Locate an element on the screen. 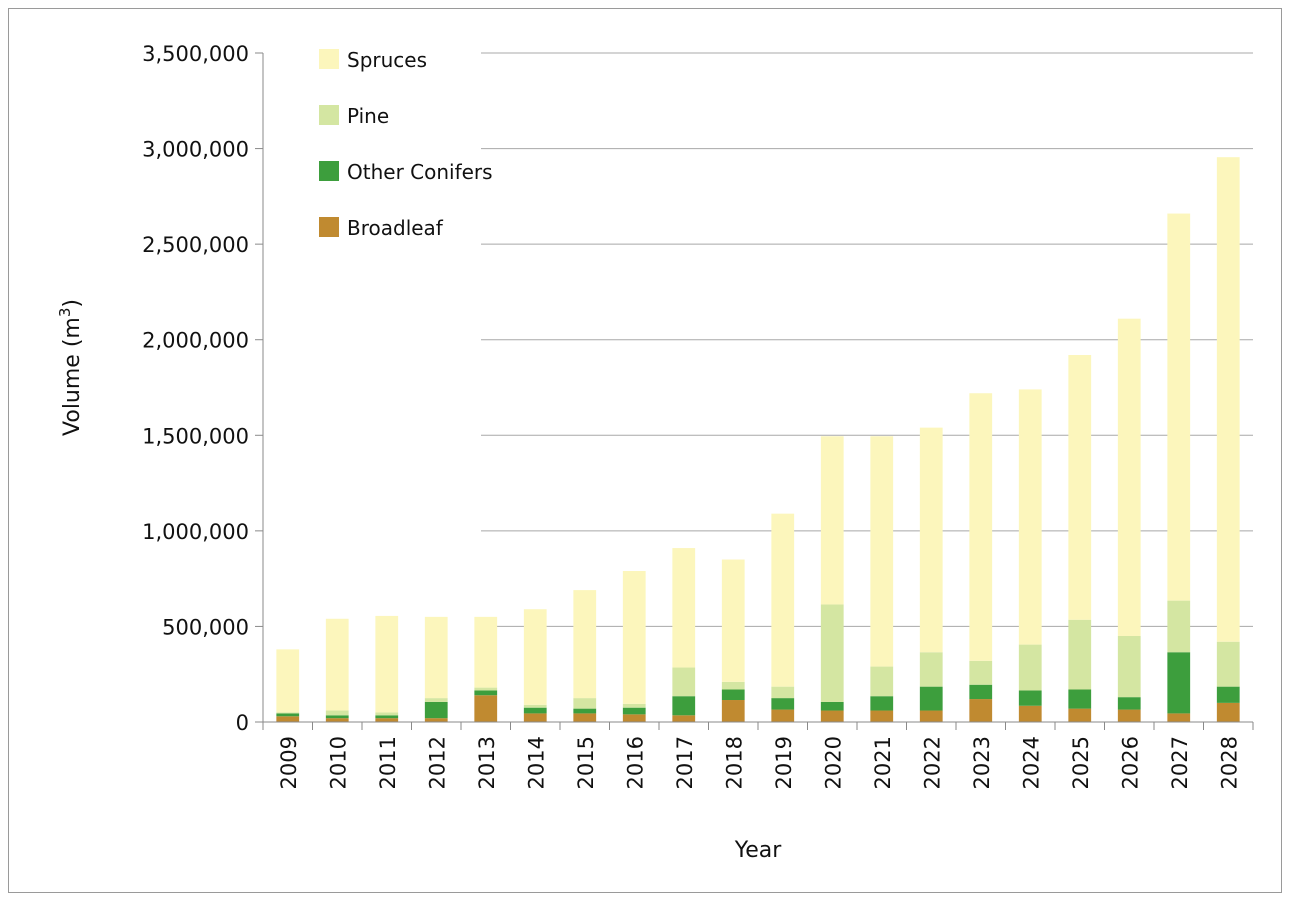 This screenshot has width=1290, height=901. legend-label: Broadleaf is located at coordinates (395, 228).